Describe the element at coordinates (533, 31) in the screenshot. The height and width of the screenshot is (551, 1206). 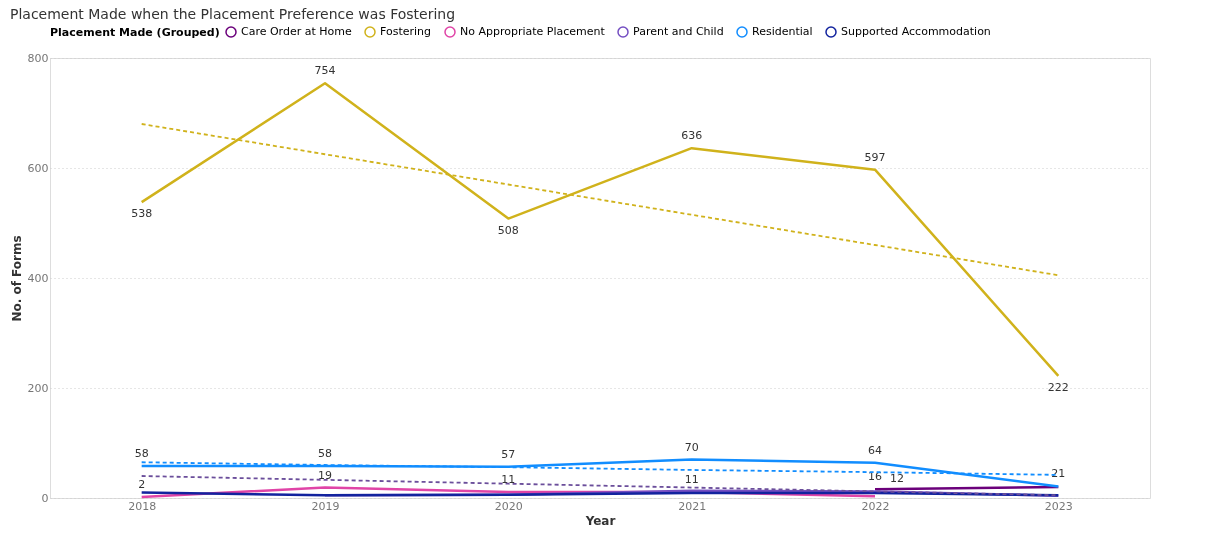
I see `legend-label: No Appropriate Placement` at that location.